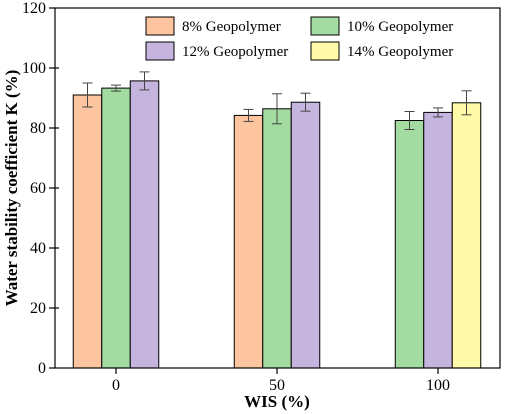 This screenshot has height=414, width=505. What do you see at coordinates (34, 68) in the screenshot?
I see `y-tick-label: 100` at bounding box center [34, 68].